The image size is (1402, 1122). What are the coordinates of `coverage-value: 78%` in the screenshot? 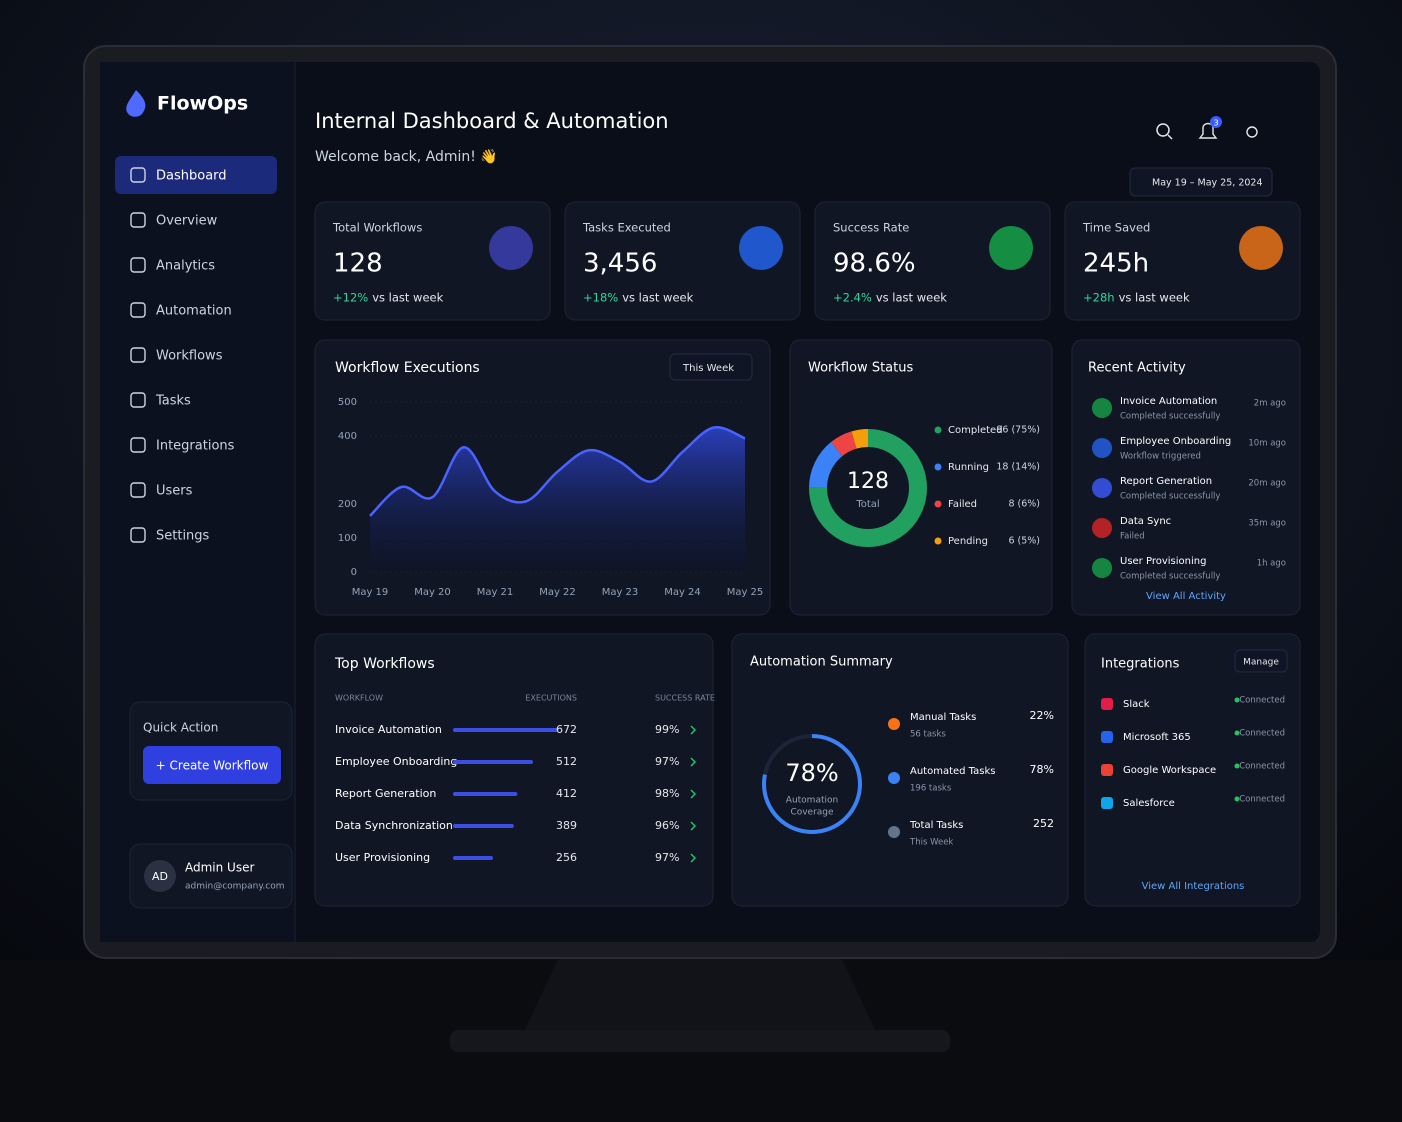 It's located at (811, 773).